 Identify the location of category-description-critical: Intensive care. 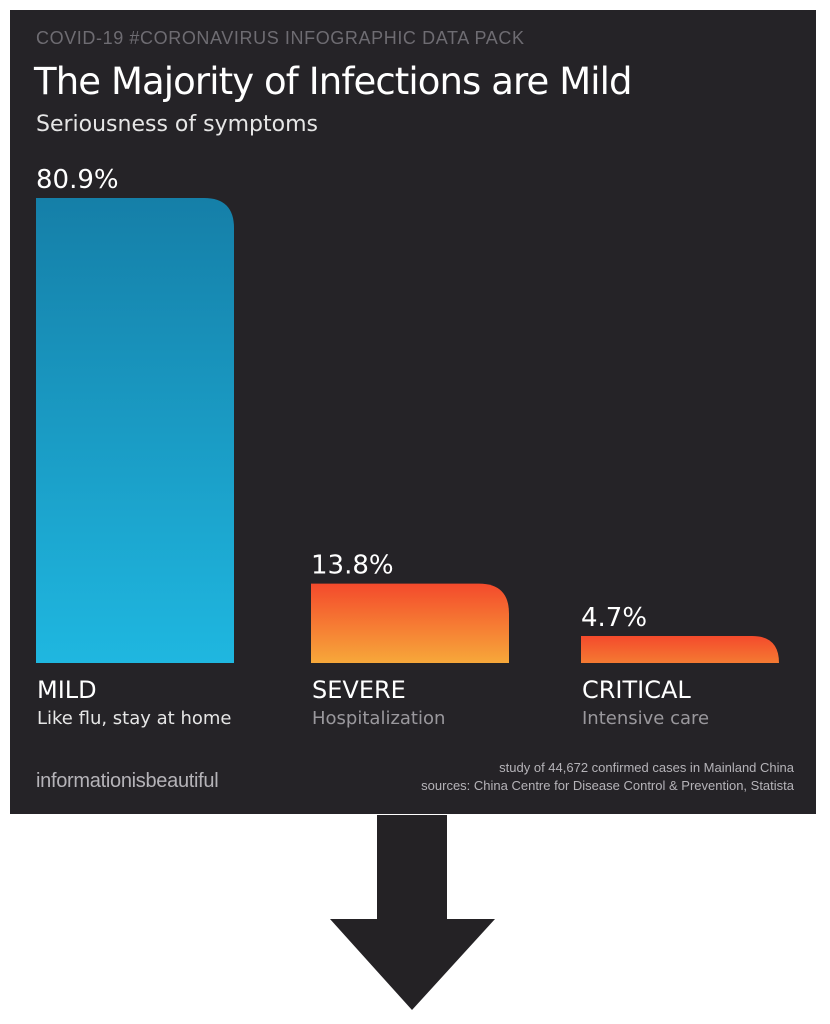
(645, 718).